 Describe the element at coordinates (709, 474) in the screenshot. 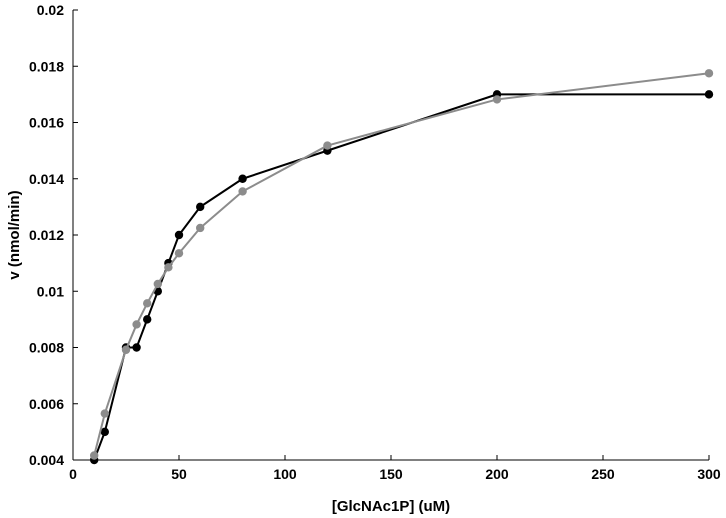

I see `x-tick-label: 300` at that location.